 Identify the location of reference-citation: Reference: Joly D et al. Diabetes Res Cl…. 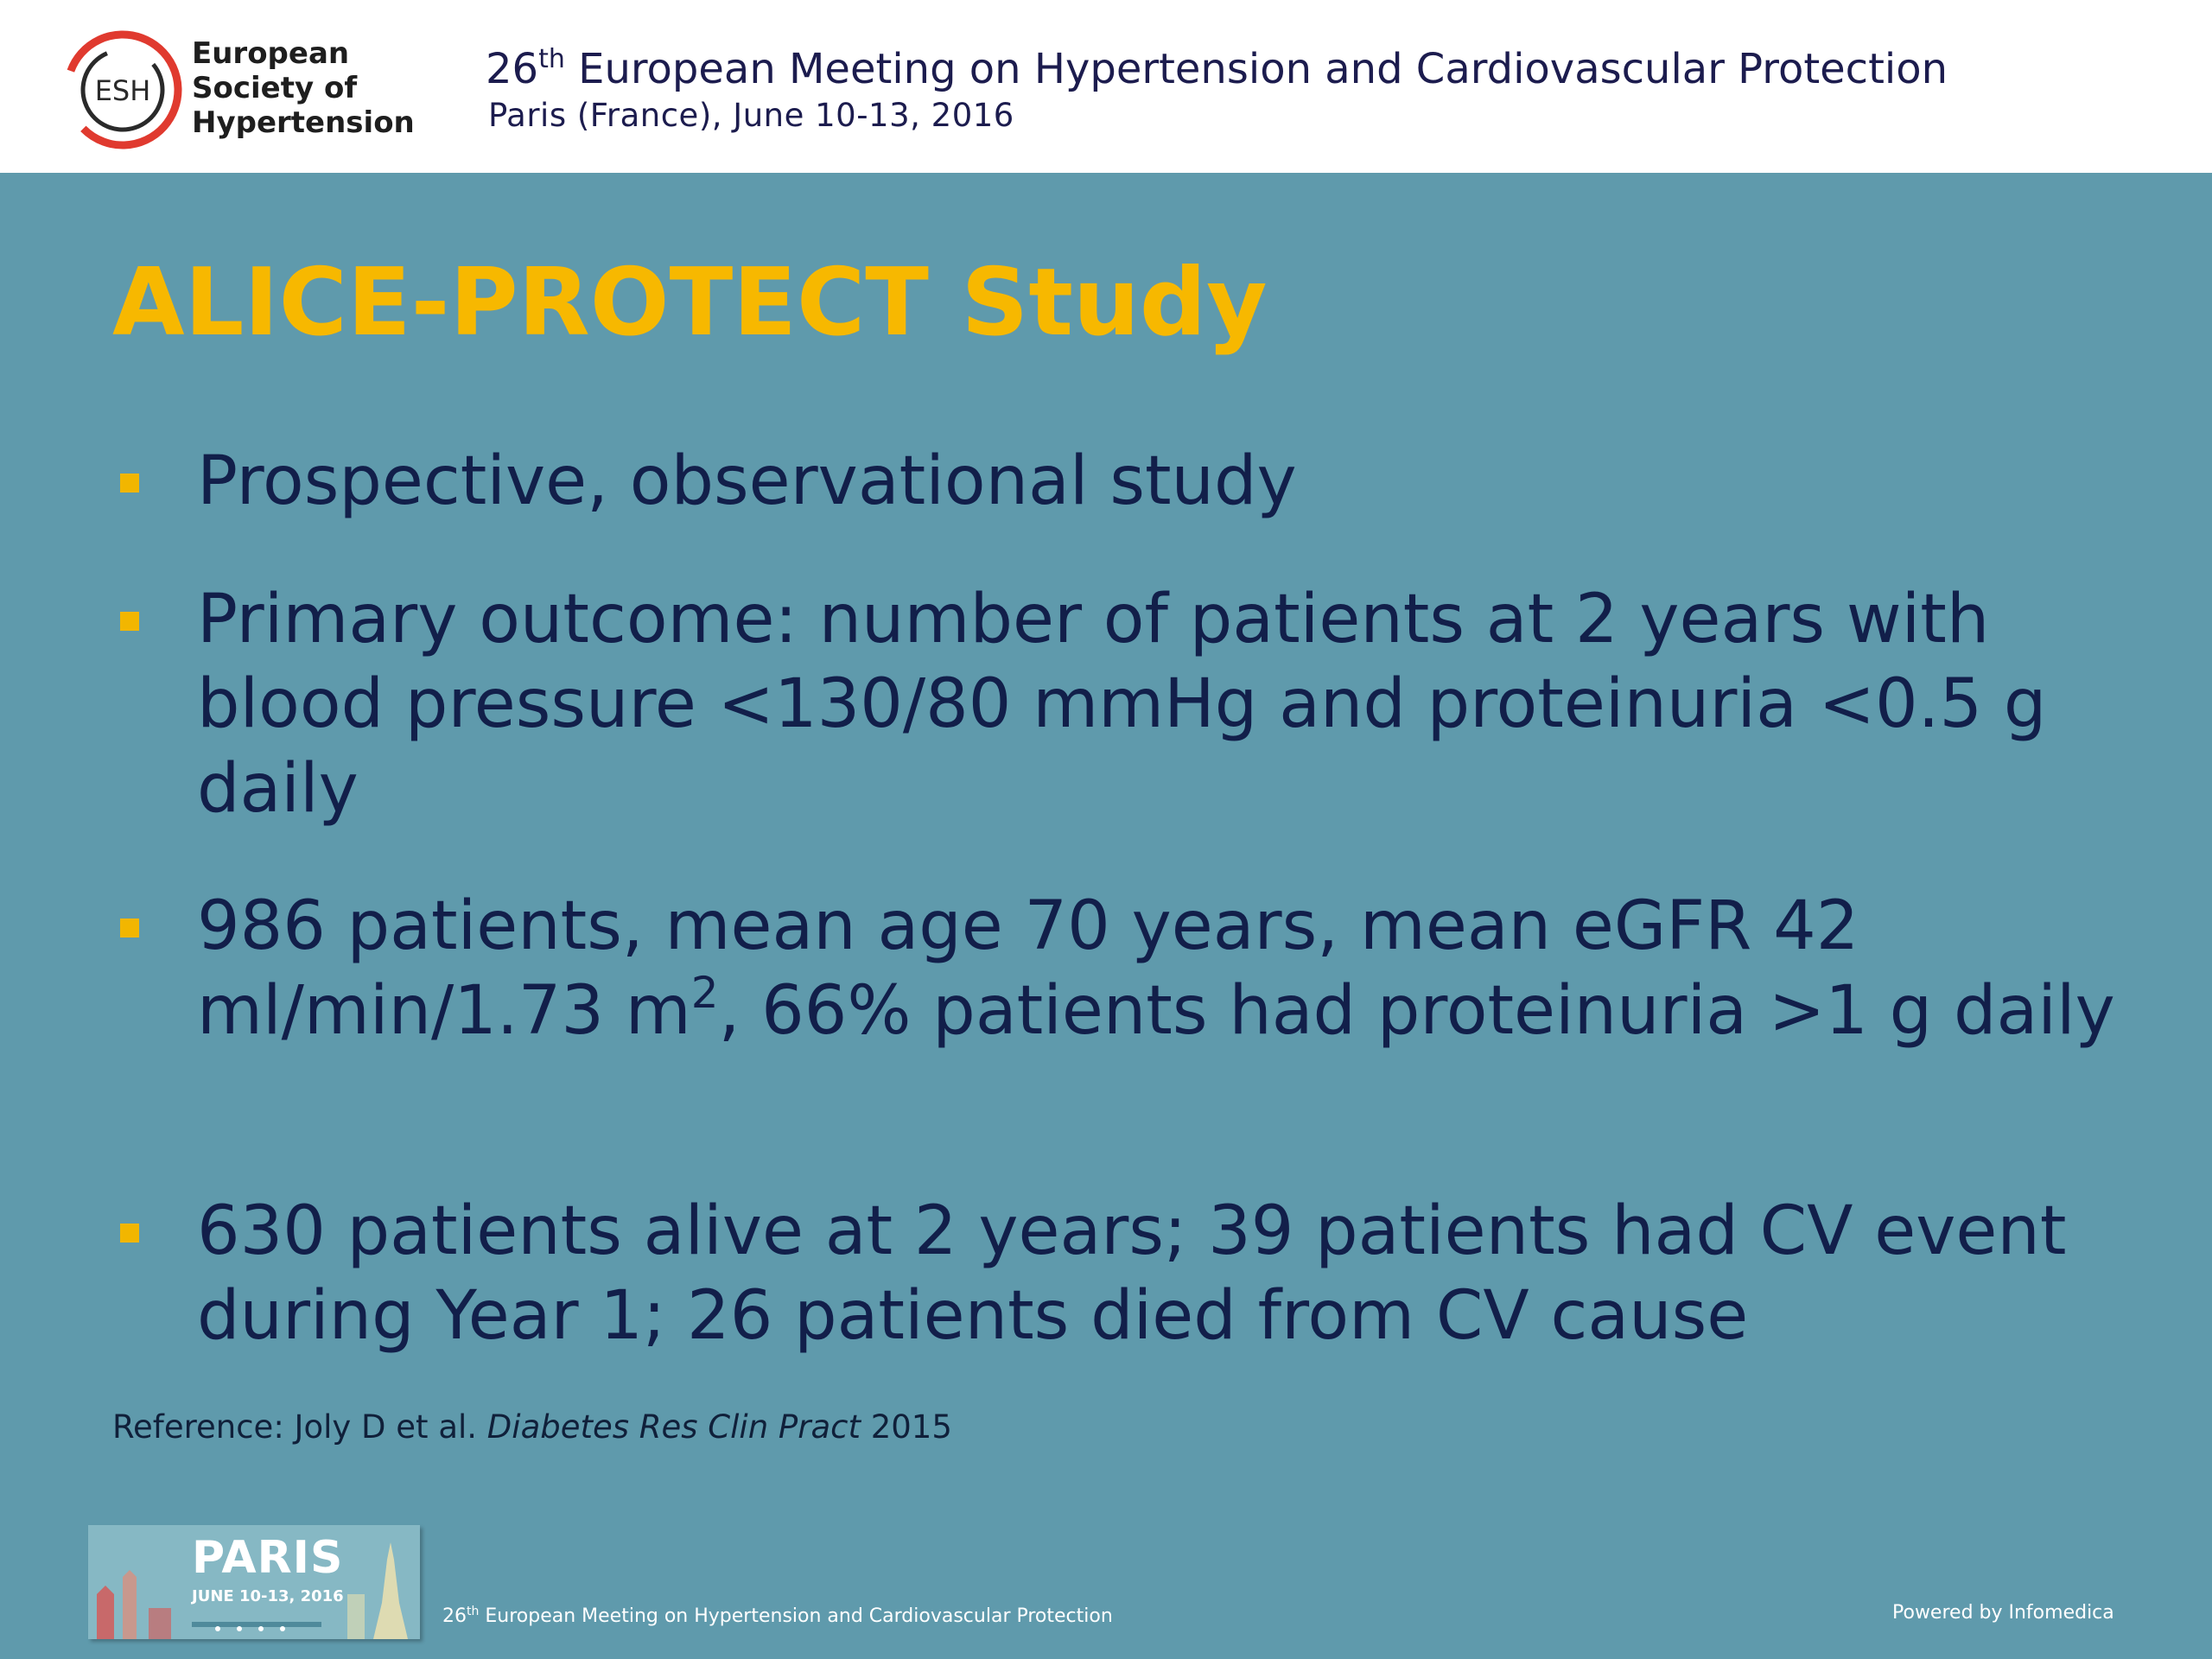
(532, 1427).